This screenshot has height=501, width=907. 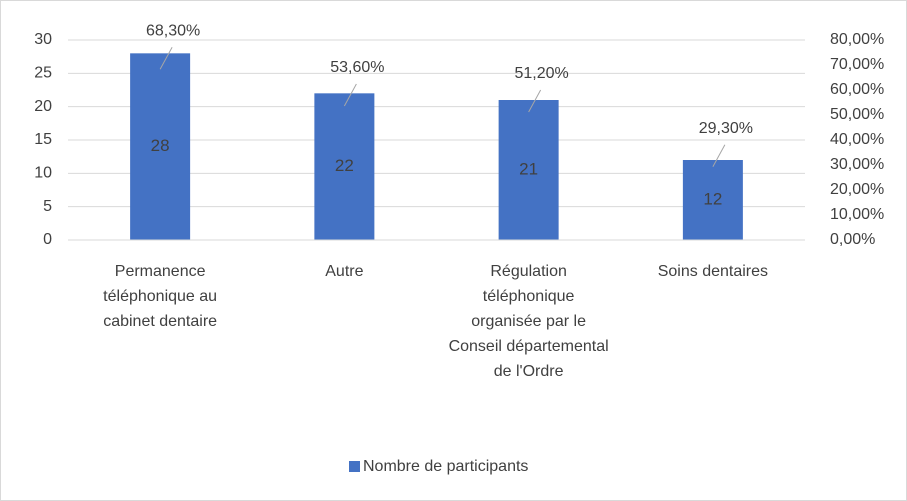 I want to click on y2-tick-label: 0,00%, so click(x=852, y=239).